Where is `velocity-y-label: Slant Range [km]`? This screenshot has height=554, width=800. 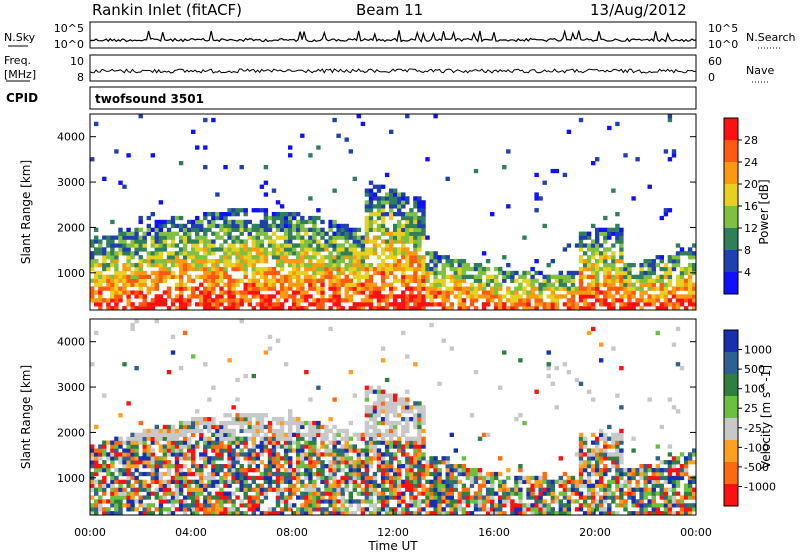 velocity-y-label: Slant Range [km] is located at coordinates (26, 417).